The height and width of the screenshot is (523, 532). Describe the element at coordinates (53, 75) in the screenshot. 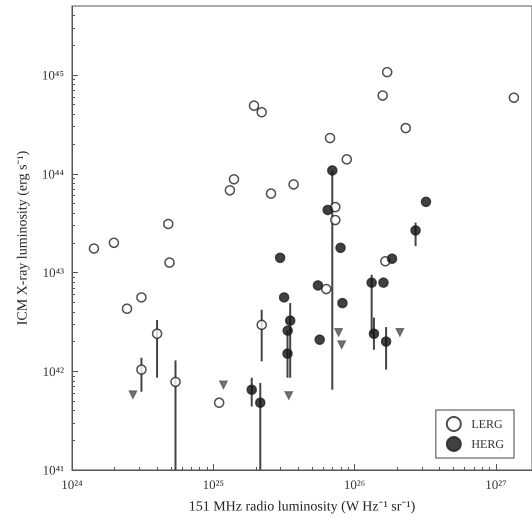

I see `y-tick-label: 10⁴⁵` at that location.